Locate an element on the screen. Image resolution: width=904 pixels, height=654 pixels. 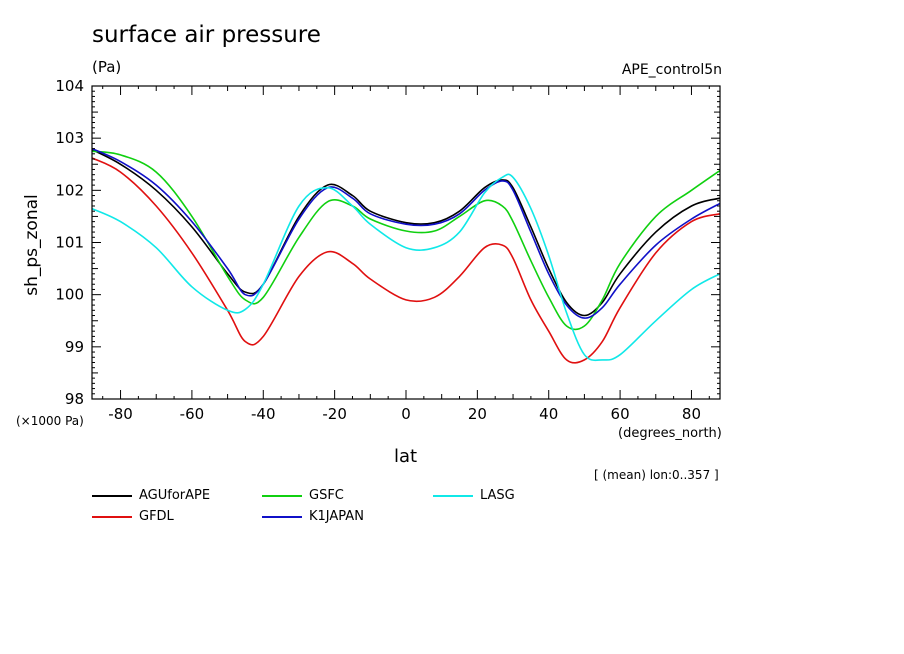
y-tick-label: 102 is located at coordinates (69, 190).